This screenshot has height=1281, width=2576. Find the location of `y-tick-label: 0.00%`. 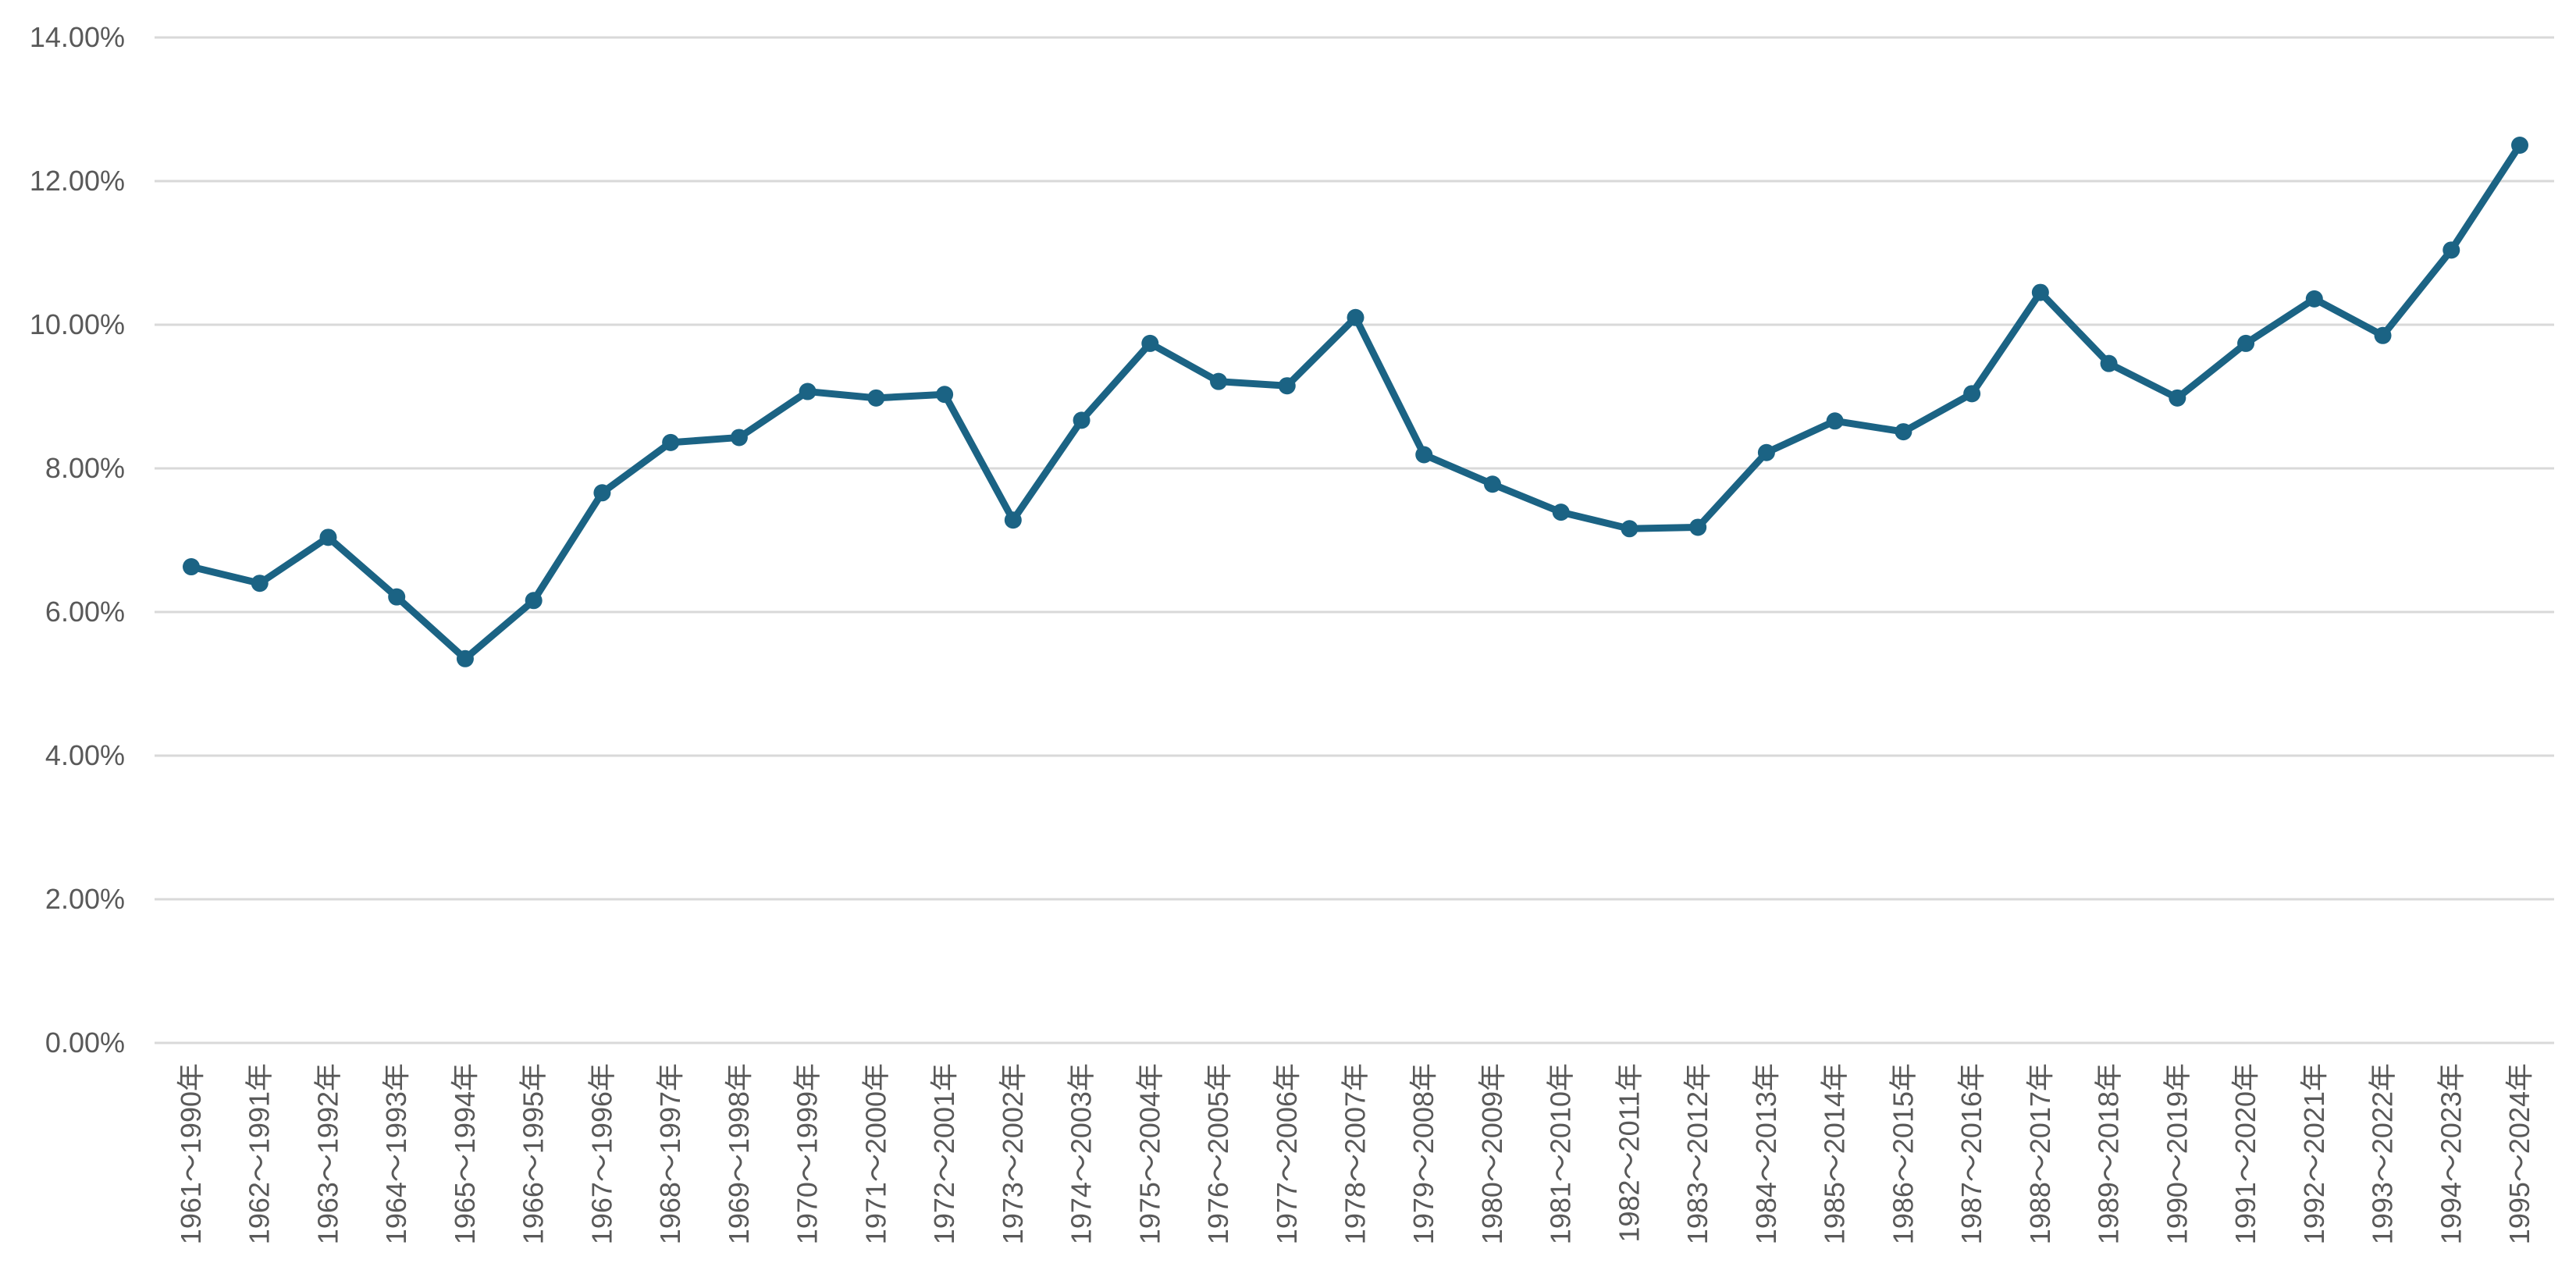

y-tick-label: 0.00% is located at coordinates (85, 1043).